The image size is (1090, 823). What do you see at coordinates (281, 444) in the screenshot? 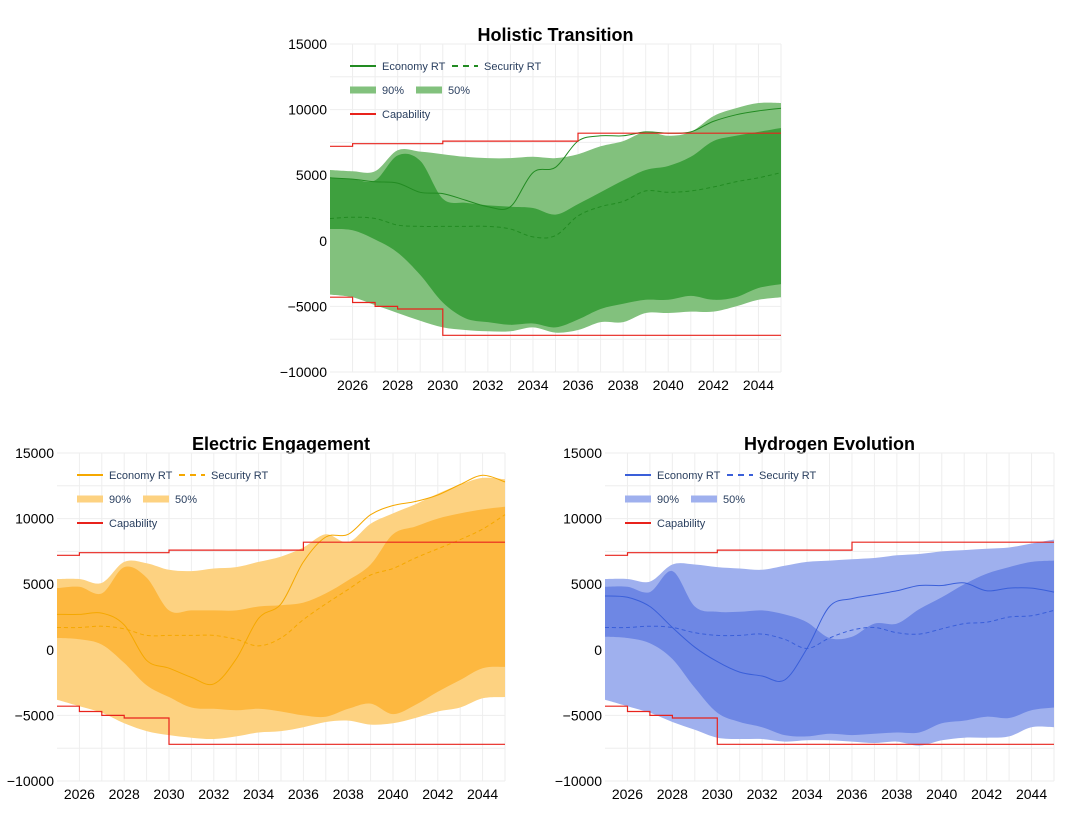
I see `chart-title: Electric Engagement` at bounding box center [281, 444].